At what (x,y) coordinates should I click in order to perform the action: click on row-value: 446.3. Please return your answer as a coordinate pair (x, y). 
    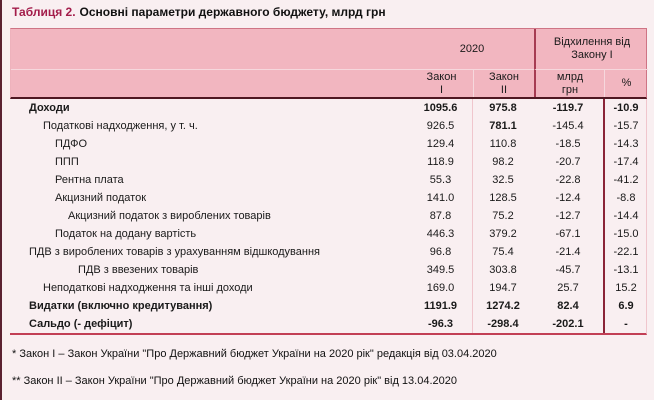
    Looking at the image, I should click on (440, 234).